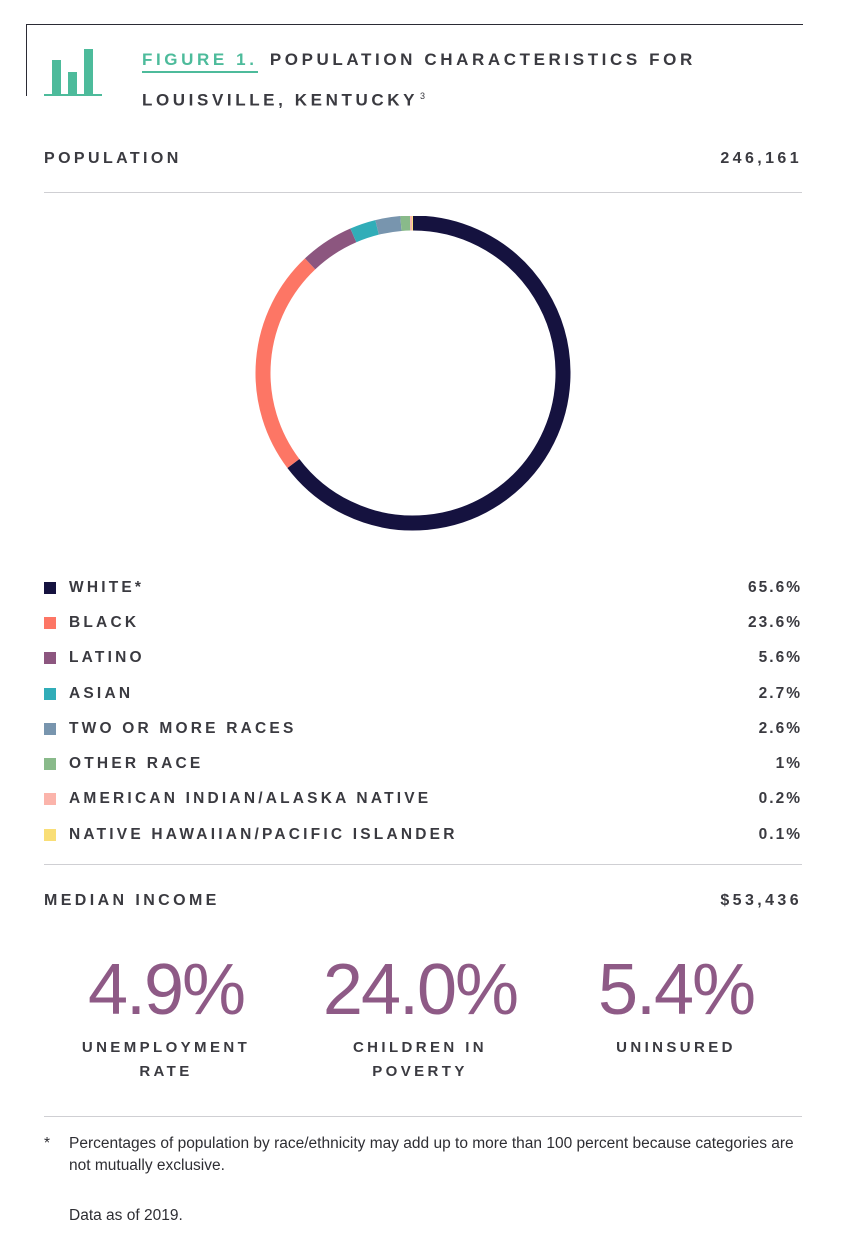 Image resolution: width=841 pixels, height=1259 pixels. What do you see at coordinates (101, 693) in the screenshot?
I see `legend-label: ASIAN` at bounding box center [101, 693].